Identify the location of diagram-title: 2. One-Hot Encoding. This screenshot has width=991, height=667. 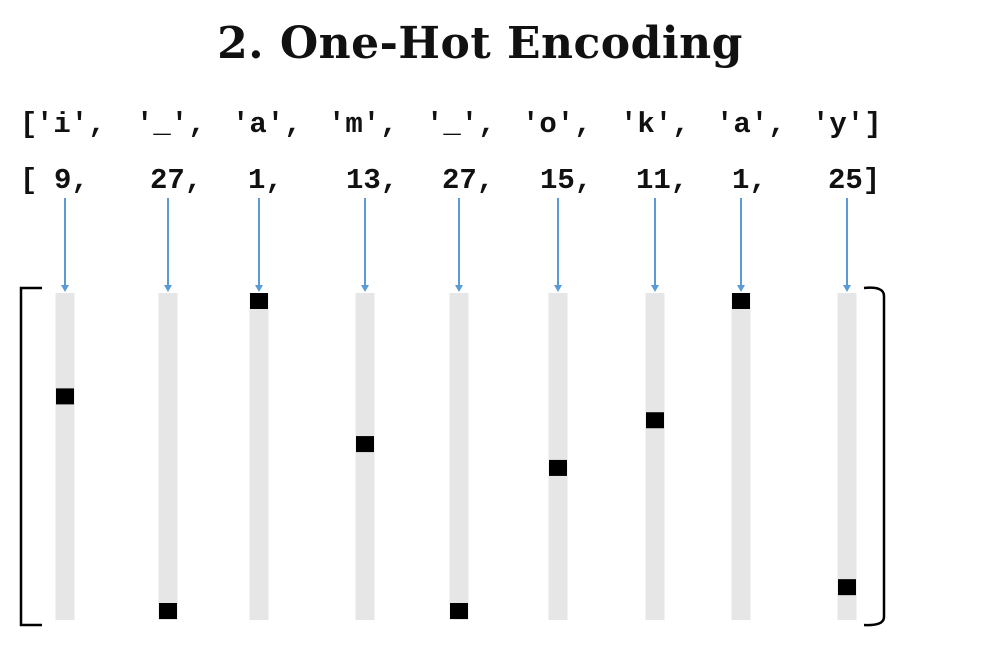
(480, 43).